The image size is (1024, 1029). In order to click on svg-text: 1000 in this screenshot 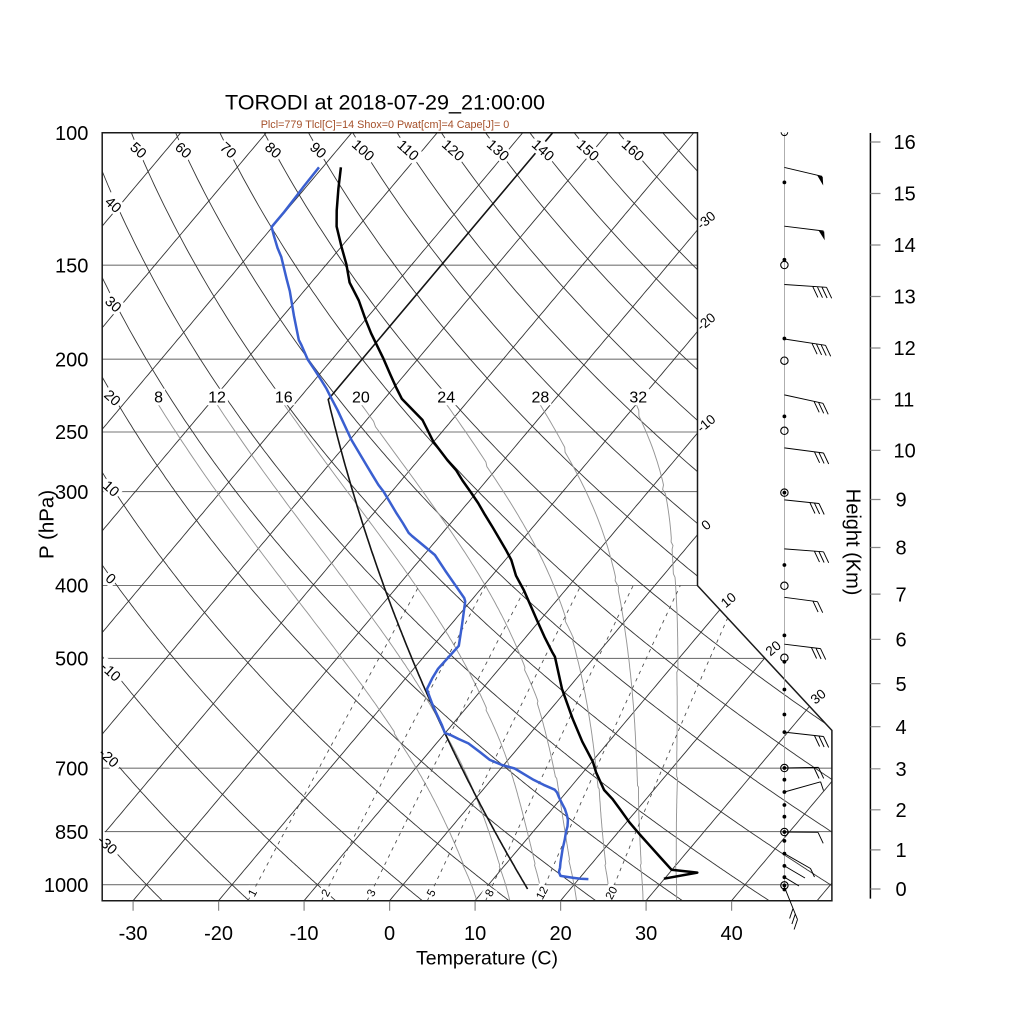, I will do `click(66, 886)`.